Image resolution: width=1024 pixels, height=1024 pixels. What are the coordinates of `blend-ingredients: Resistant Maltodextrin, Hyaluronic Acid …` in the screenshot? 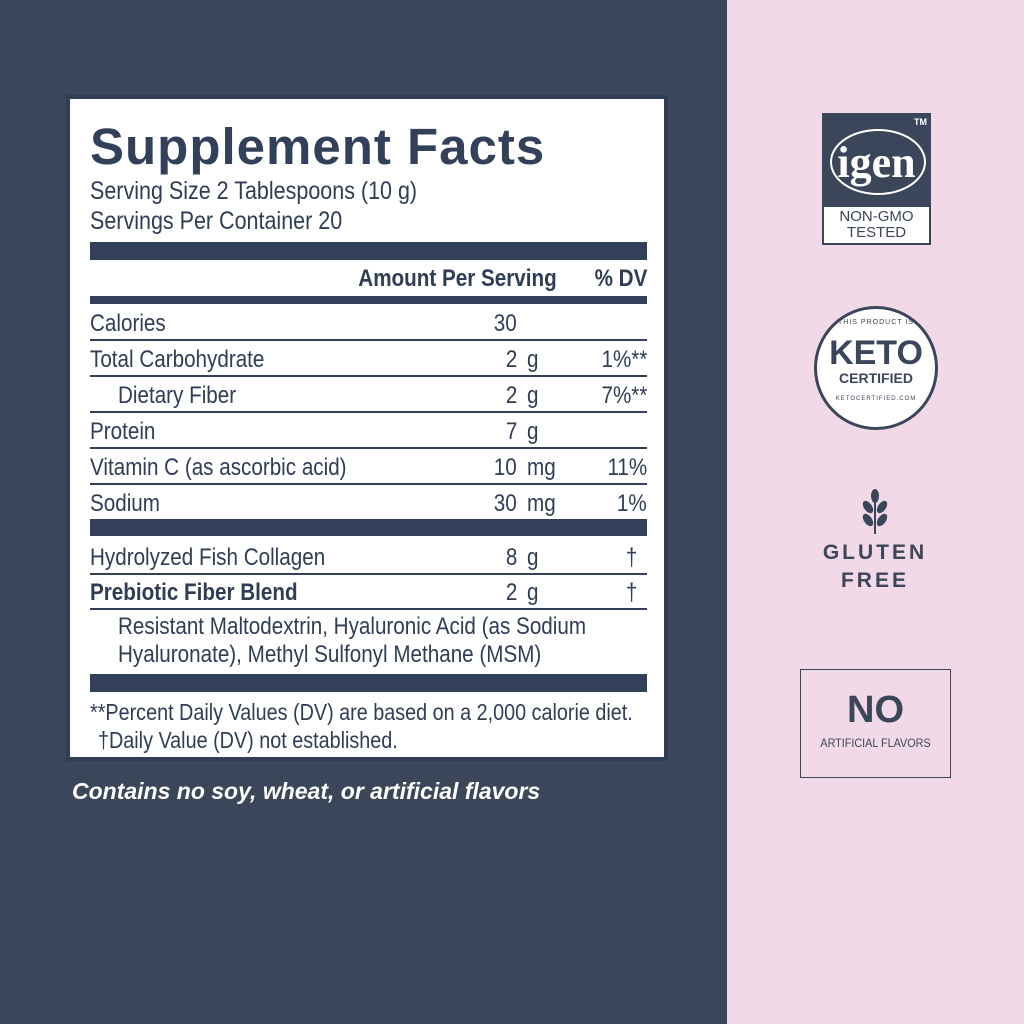 It's located at (352, 626).